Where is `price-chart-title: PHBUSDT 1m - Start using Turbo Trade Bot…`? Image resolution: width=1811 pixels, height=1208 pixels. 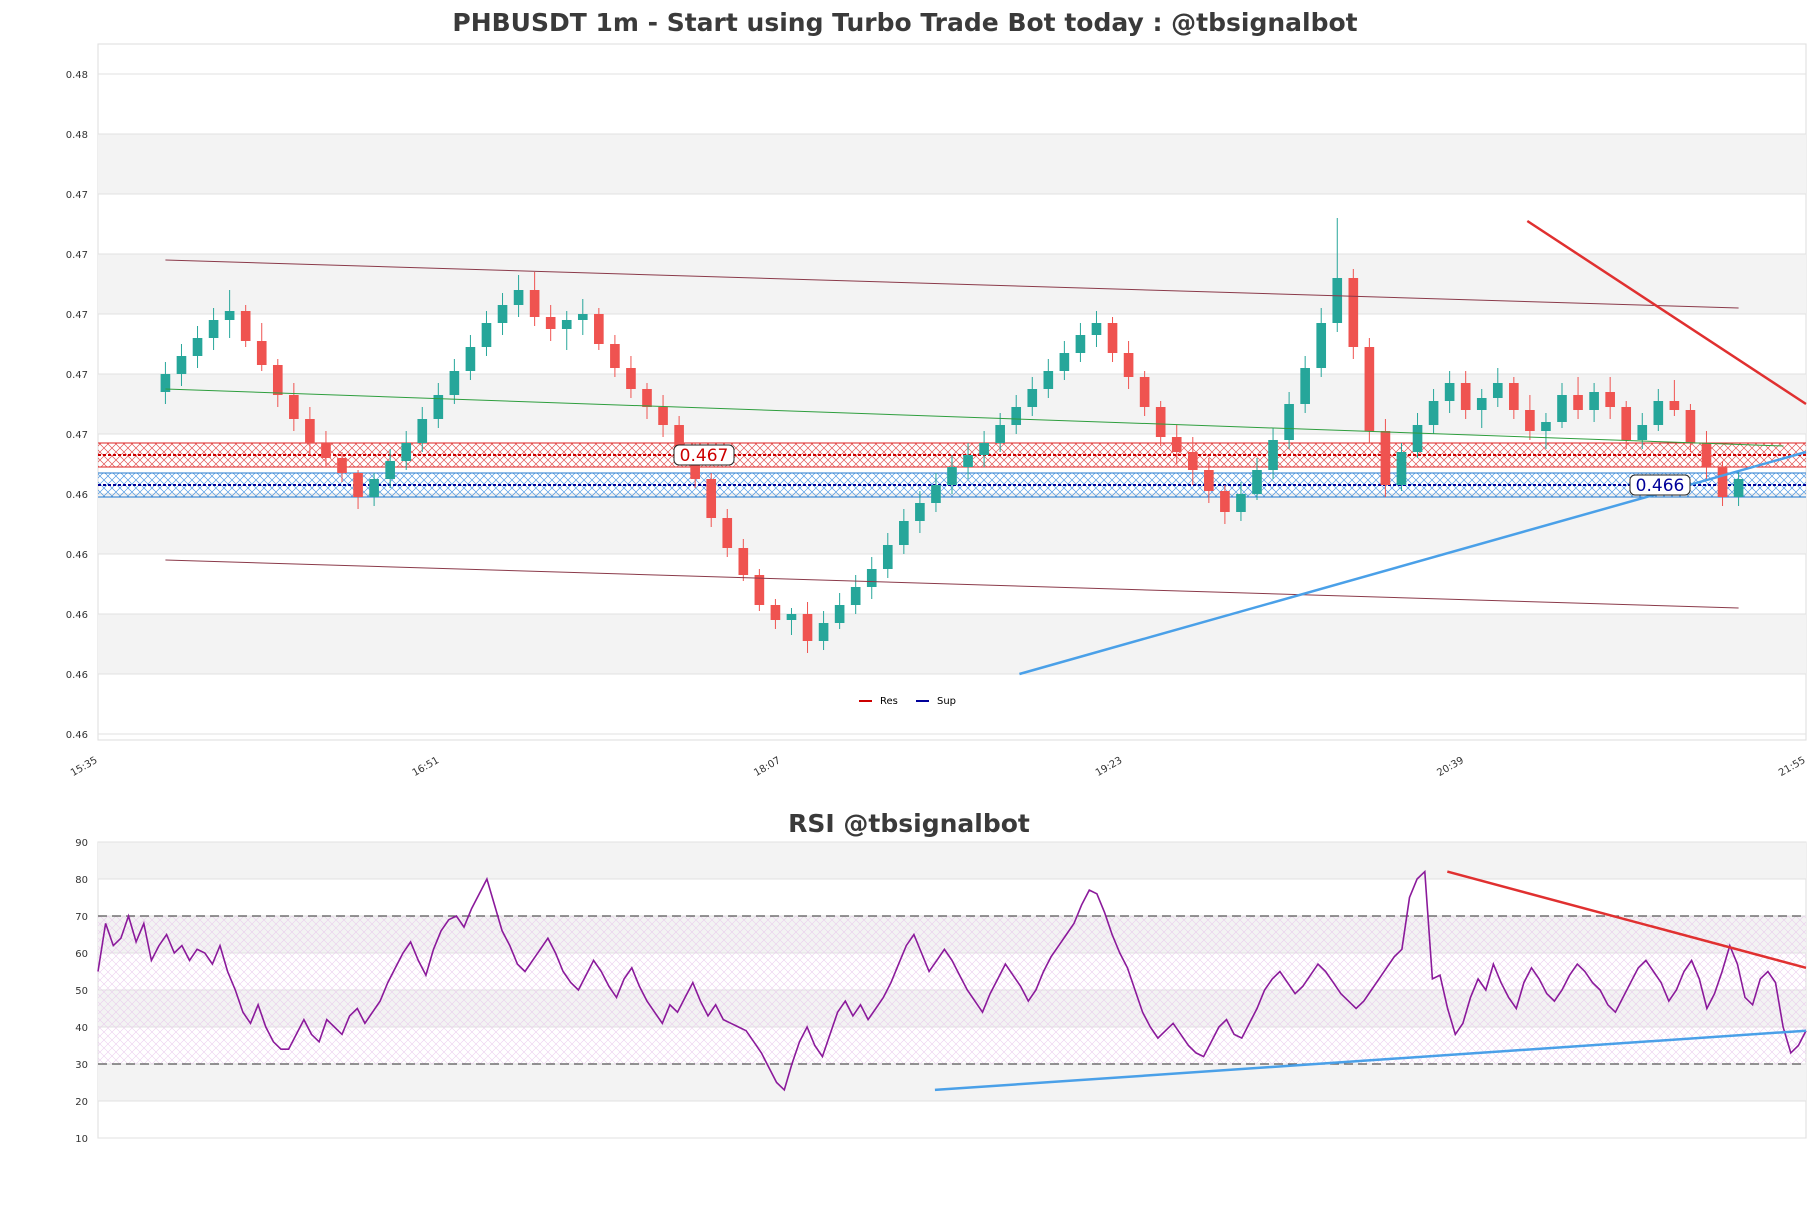 price-chart-title: PHBUSDT 1m - Start using Turbo Trade Bot… is located at coordinates (904, 22).